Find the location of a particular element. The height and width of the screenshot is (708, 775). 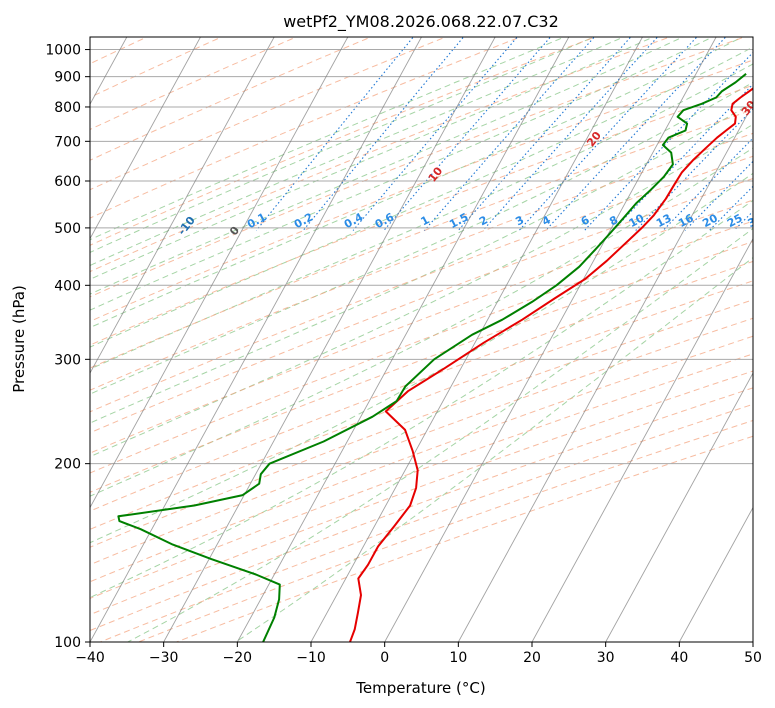

y-tick-label: 1000 is located at coordinates (63, 51).